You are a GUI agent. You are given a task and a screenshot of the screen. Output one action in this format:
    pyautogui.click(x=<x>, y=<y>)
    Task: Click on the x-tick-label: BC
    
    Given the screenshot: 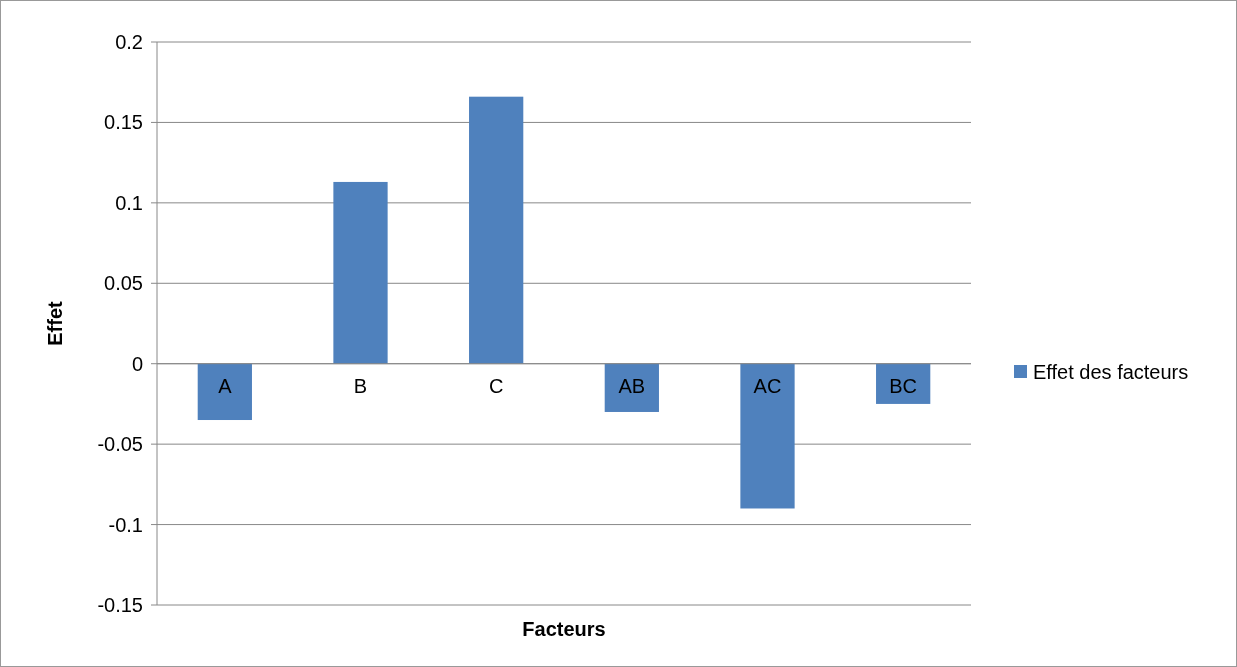 What is the action you would take?
    pyautogui.click(x=903, y=385)
    